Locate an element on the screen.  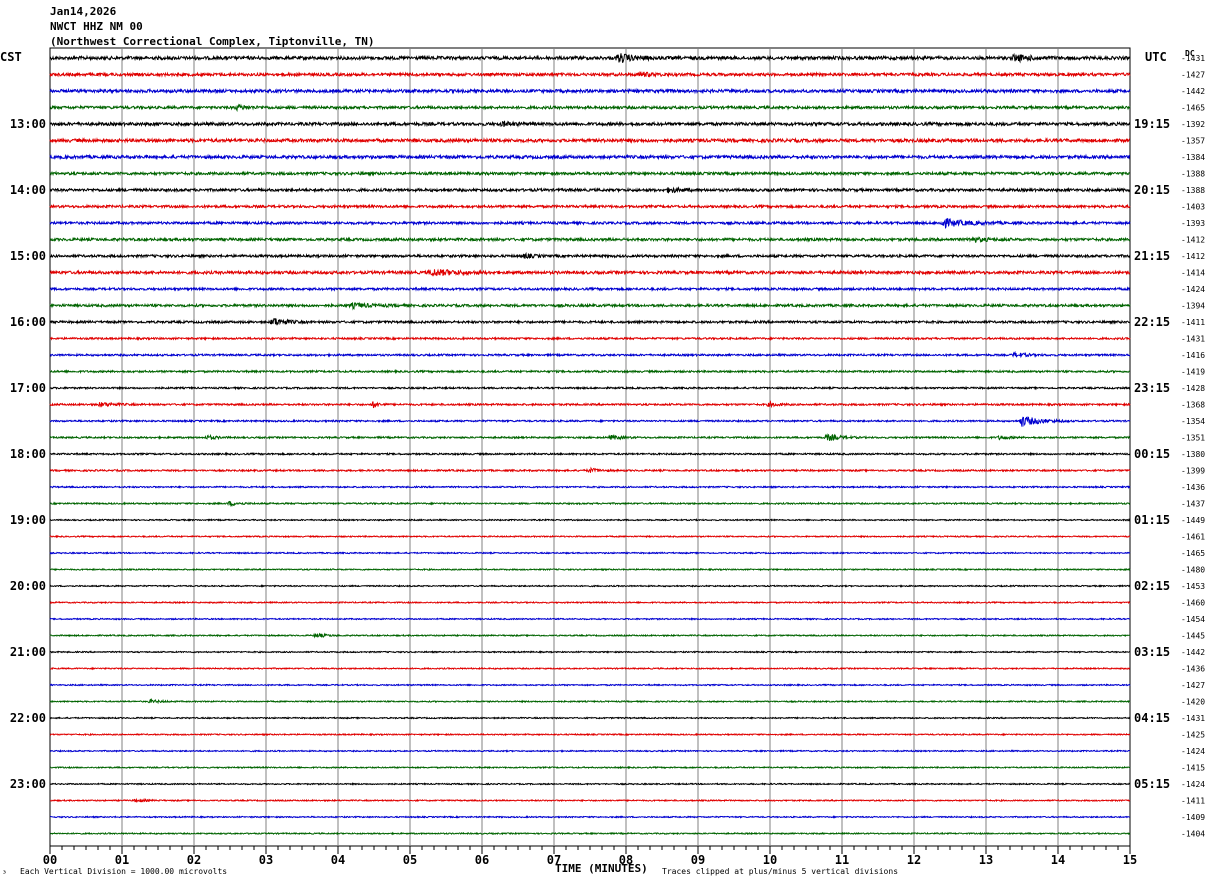
dc-offset-label: -1351 is located at coordinates (1193, 438).